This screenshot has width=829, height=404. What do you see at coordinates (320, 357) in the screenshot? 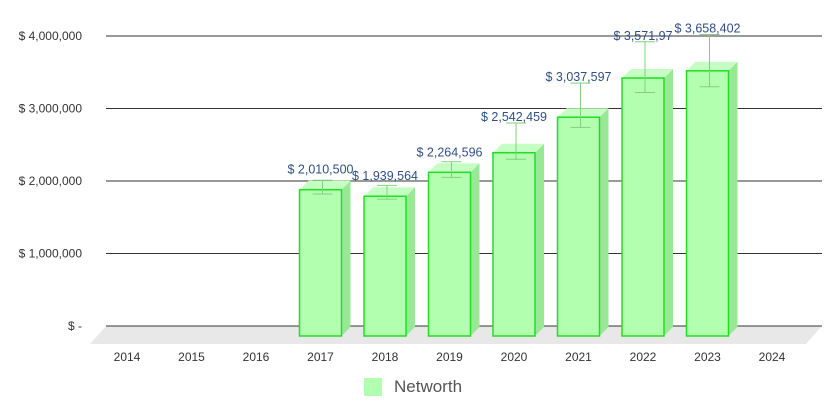
I see `x-tick-label: 2017` at bounding box center [320, 357].